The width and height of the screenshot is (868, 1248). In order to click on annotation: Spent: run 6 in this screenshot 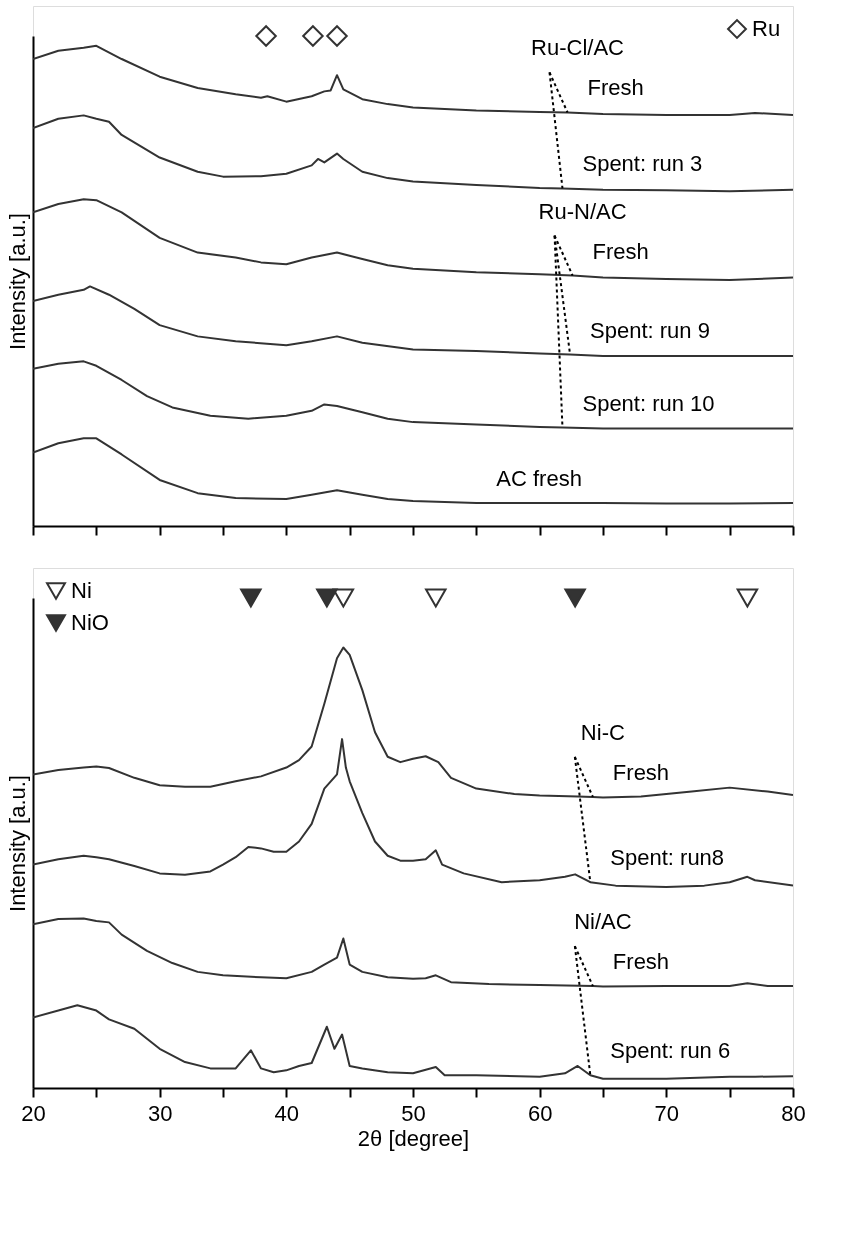, I will do `click(670, 1051)`.